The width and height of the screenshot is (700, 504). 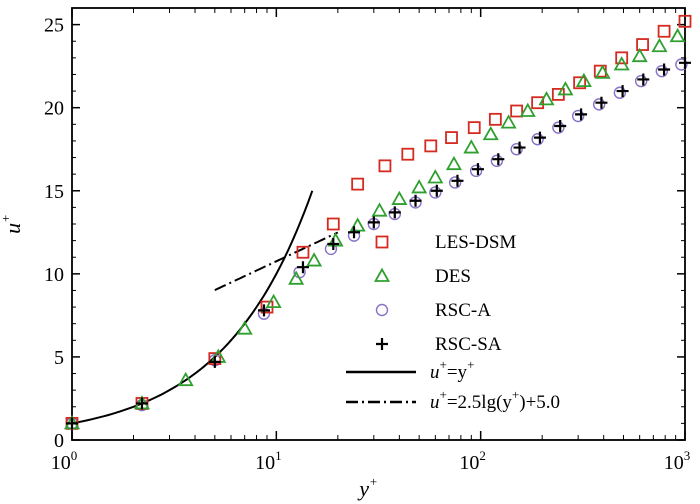 What do you see at coordinates (276, 261) in the screenshot?
I see `log-law-line` at bounding box center [276, 261].